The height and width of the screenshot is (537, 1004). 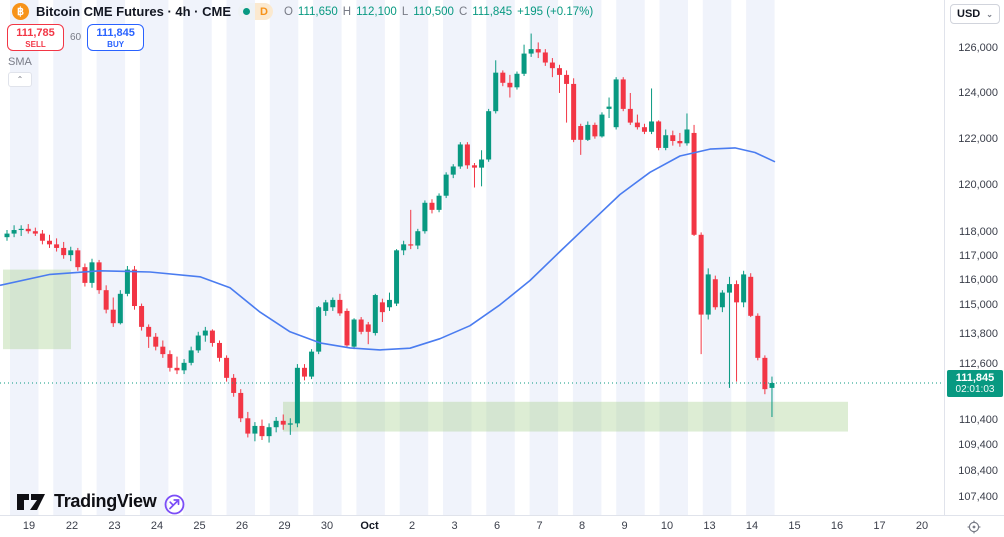 I want to click on chevron-up-icon: ⌃, so click(x=20, y=79).